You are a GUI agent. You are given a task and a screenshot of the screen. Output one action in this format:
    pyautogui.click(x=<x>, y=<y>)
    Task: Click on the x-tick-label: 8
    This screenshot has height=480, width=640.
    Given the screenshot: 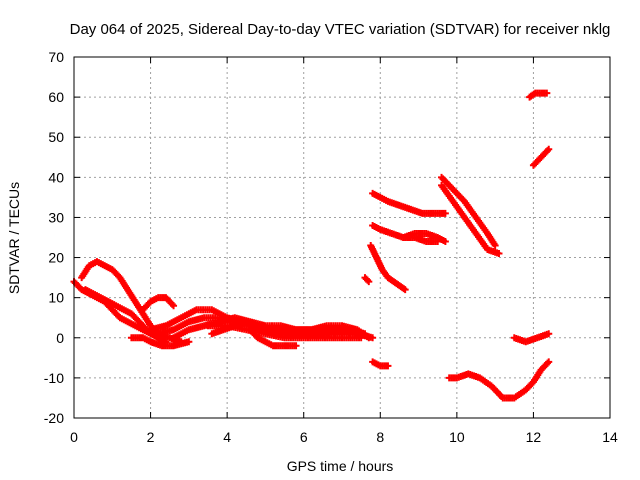 What is the action you would take?
    pyautogui.click(x=380, y=437)
    